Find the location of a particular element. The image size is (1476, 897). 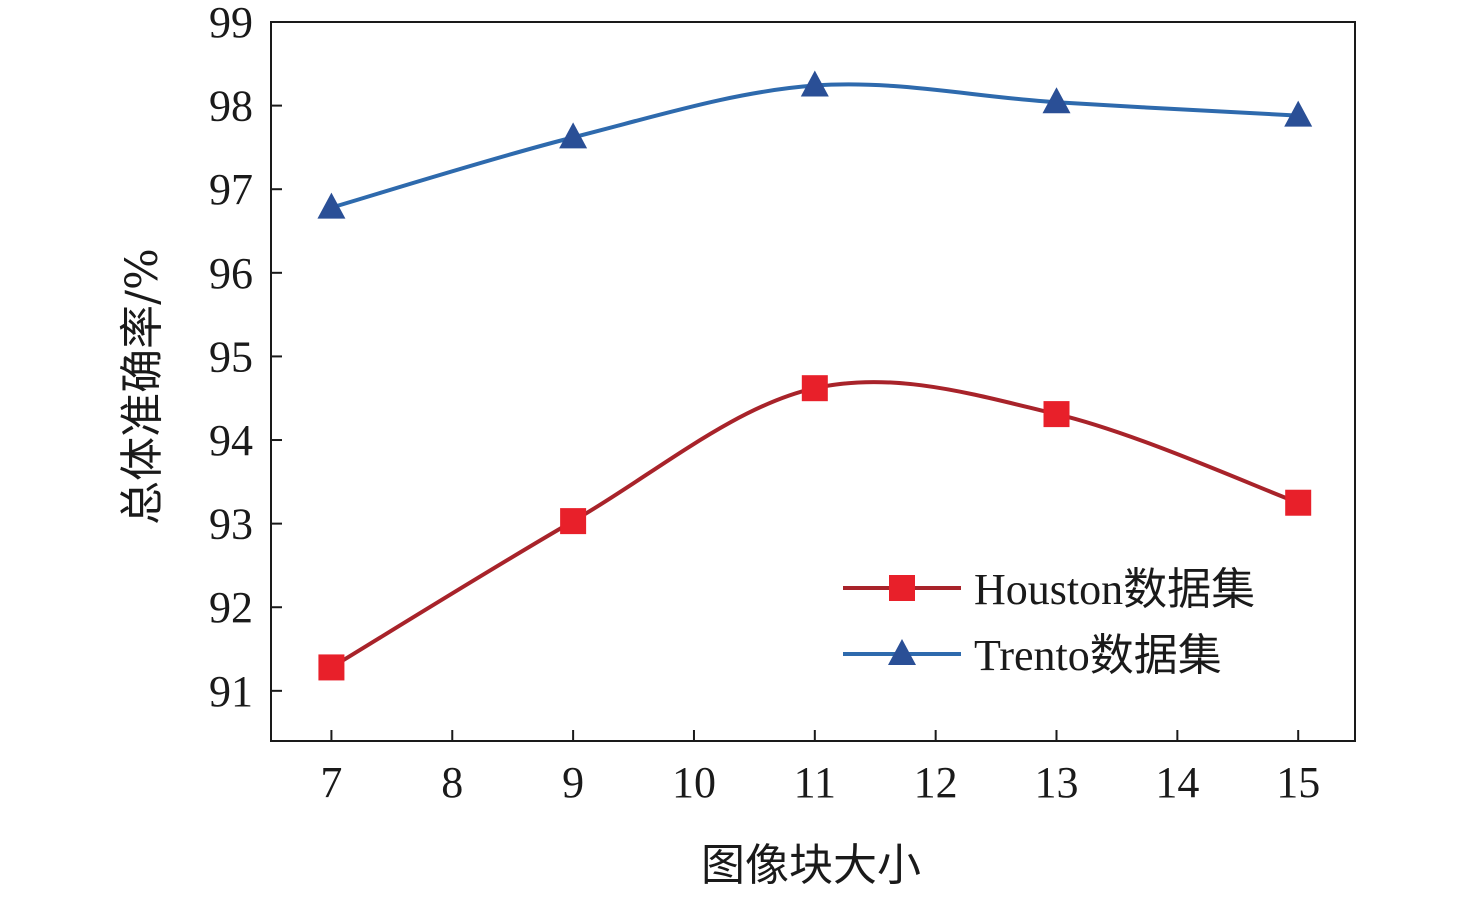

x-tick-label: 15 is located at coordinates (1298, 782).